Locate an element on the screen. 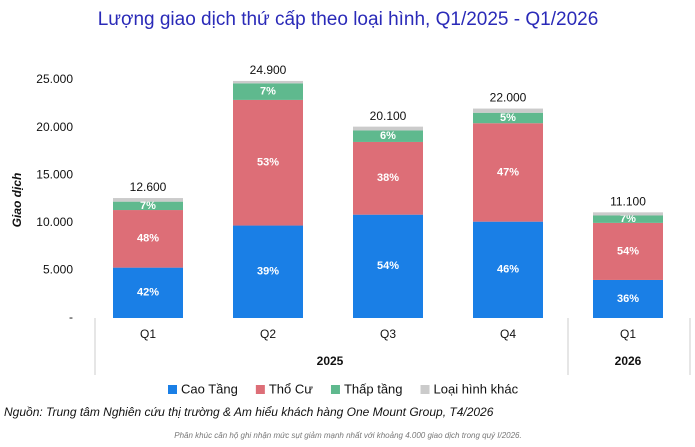 This screenshot has width=695, height=447. data-label: 6% is located at coordinates (388, 136).